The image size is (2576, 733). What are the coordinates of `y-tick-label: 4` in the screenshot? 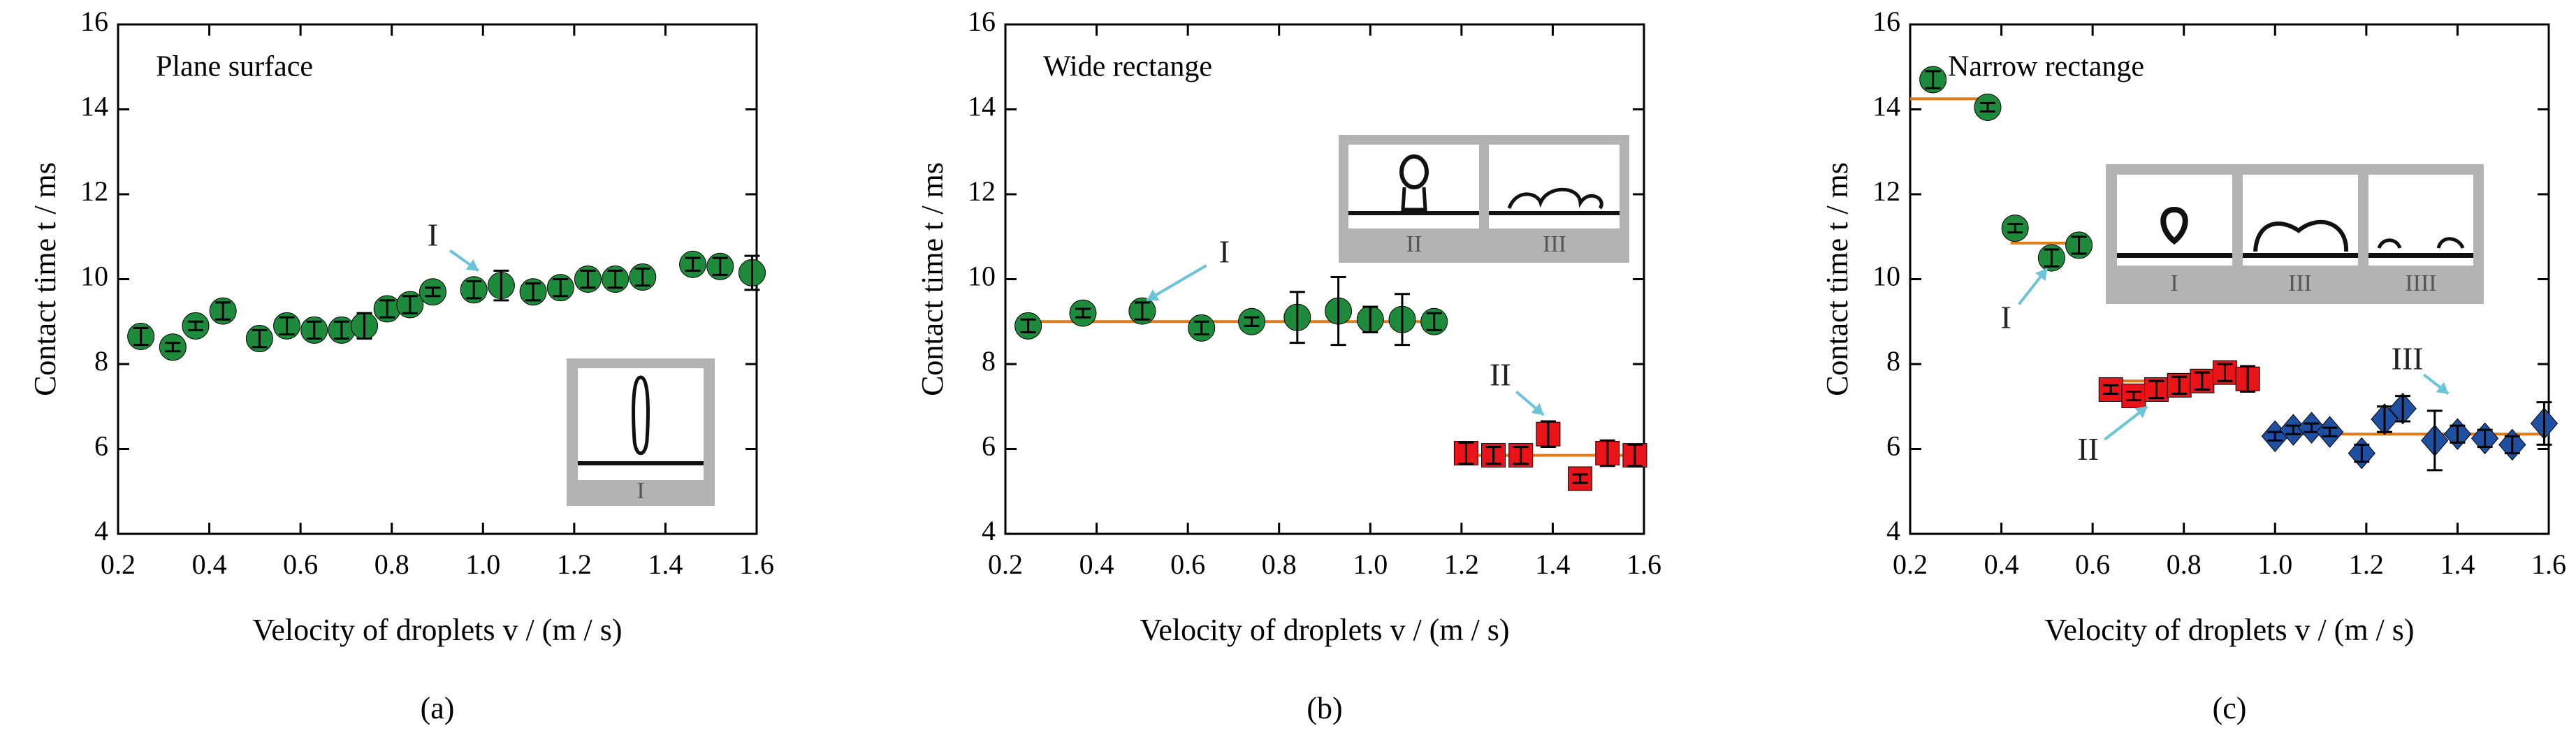 It's located at (989, 530).